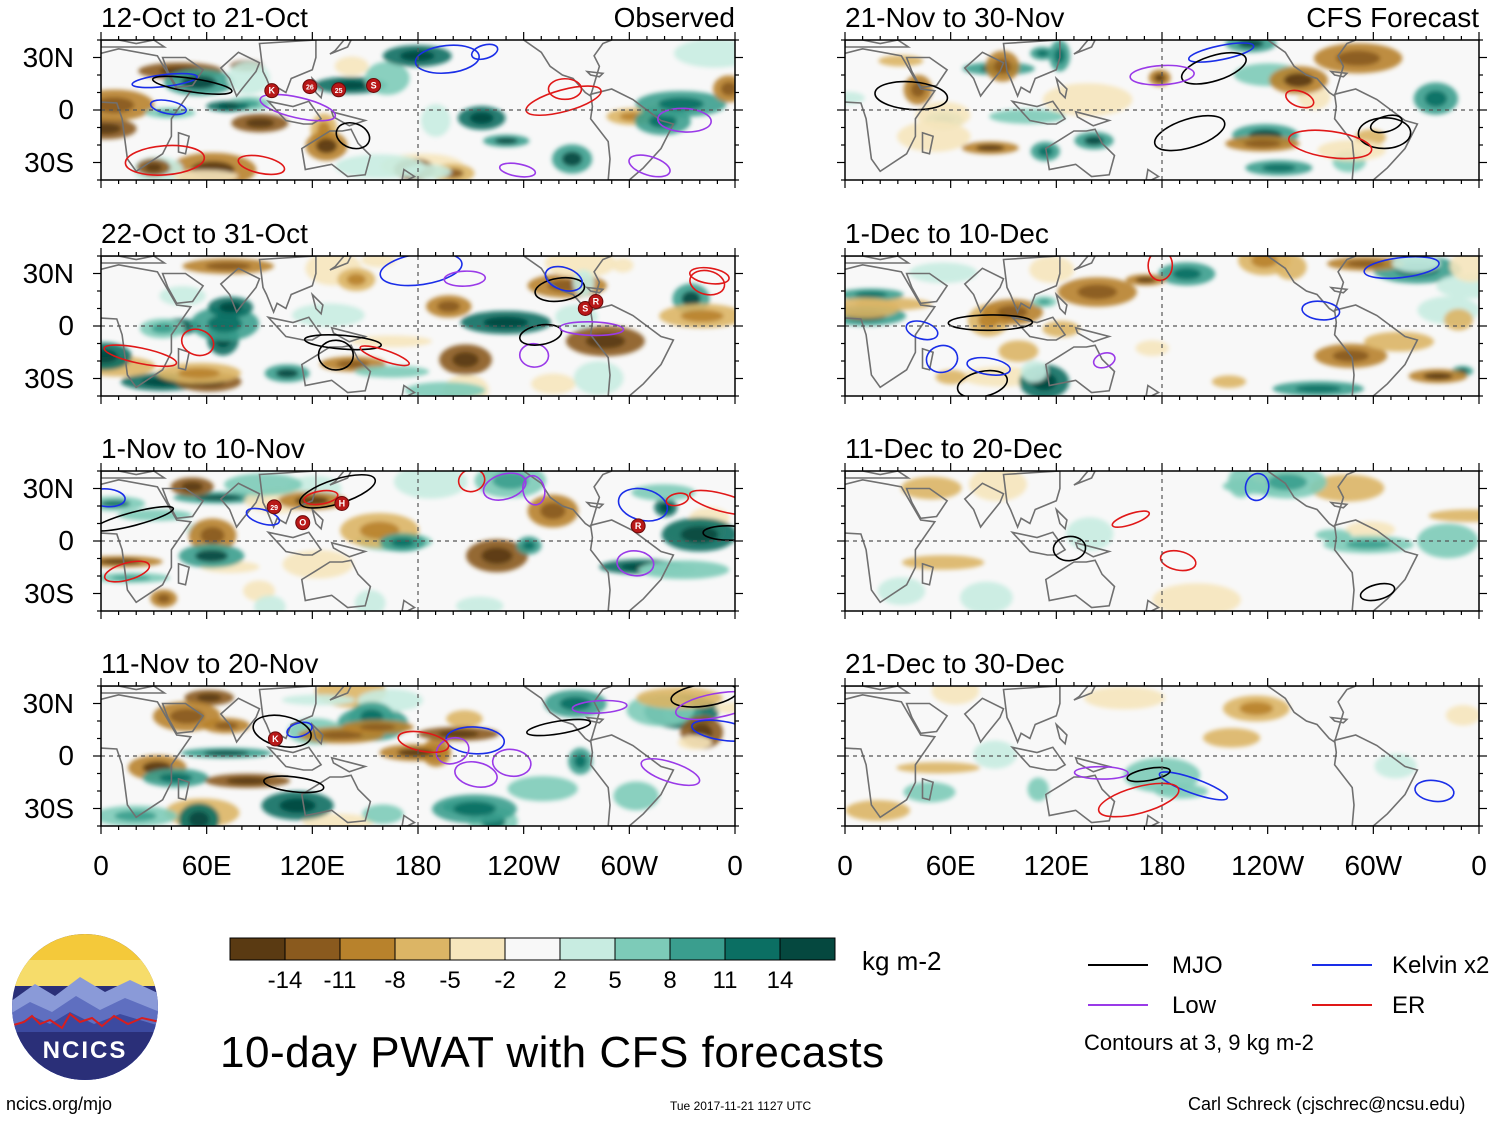 Image resolution: width=1510 pixels, height=1121 pixels. Describe the element at coordinates (504, 980) in the screenshot. I see `colorbar-tick: -2` at that location.